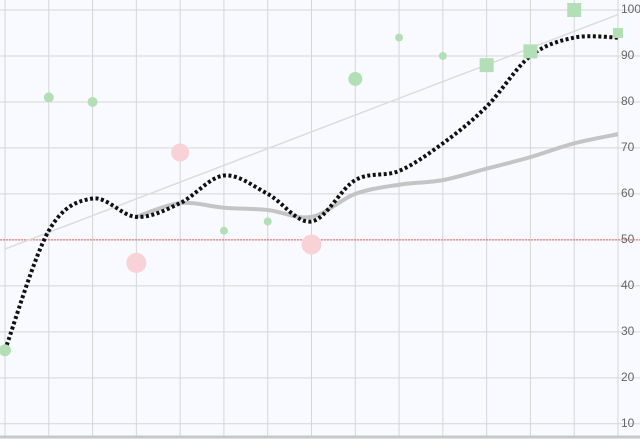 The image size is (640, 439). What do you see at coordinates (630, 9) in the screenshot?
I see `y-tick-label: 100` at bounding box center [630, 9].